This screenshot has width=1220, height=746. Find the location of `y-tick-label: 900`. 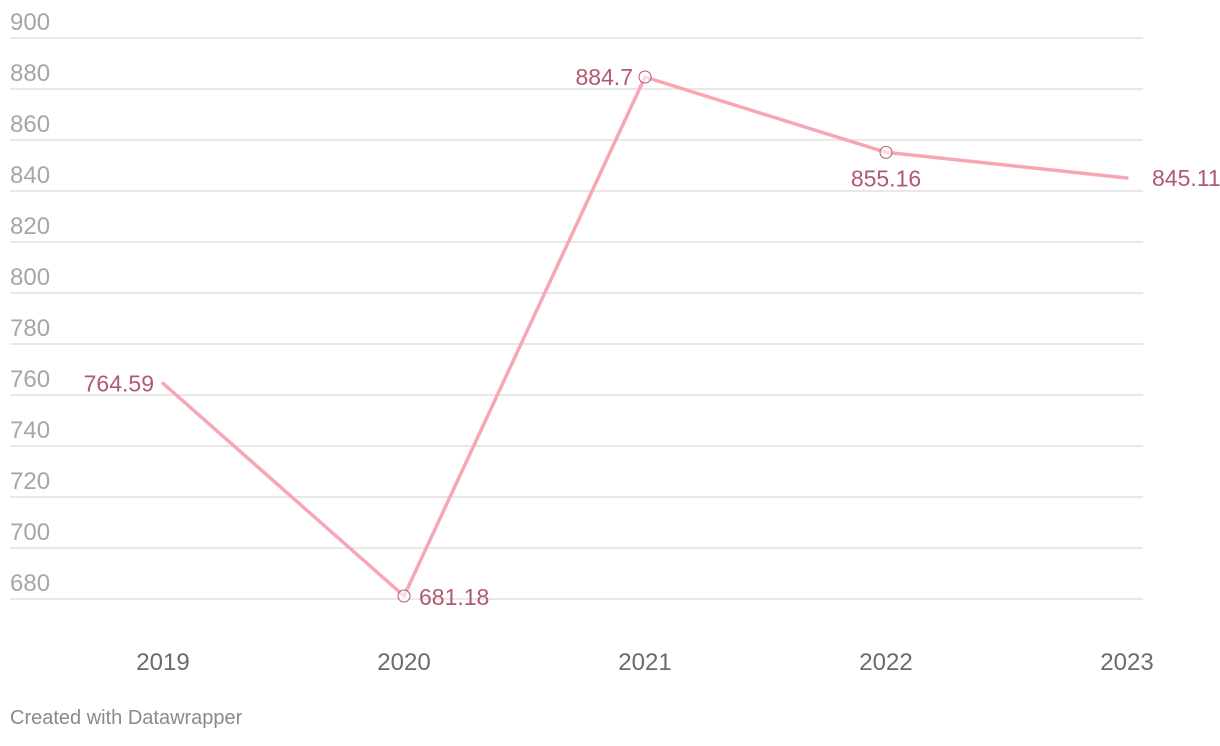

y-tick-label: 900 is located at coordinates (30, 22).